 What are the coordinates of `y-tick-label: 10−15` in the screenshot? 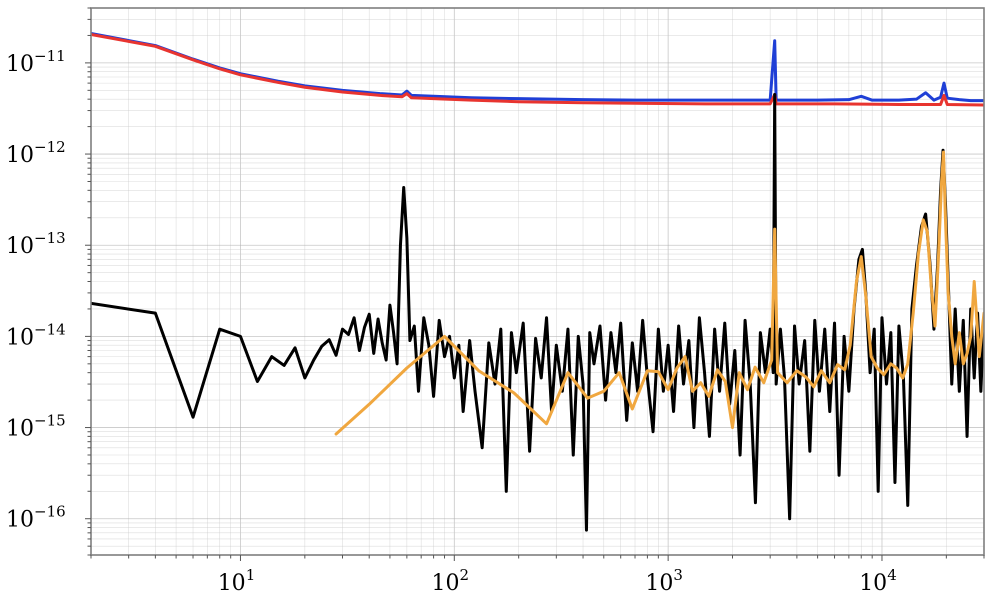 It's located at (36, 427).